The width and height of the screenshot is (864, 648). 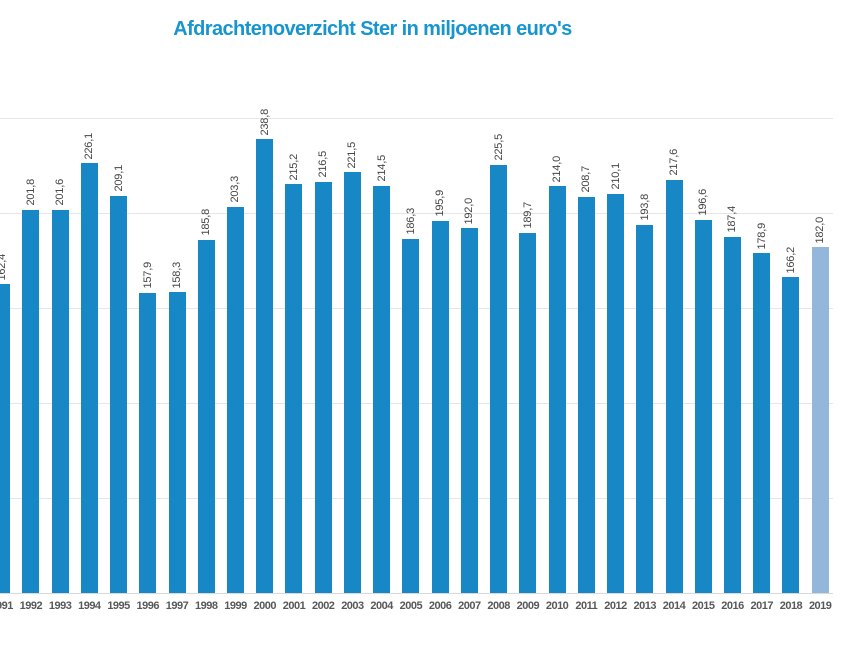 I want to click on bar-column: 178,9, so click(x=761, y=296).